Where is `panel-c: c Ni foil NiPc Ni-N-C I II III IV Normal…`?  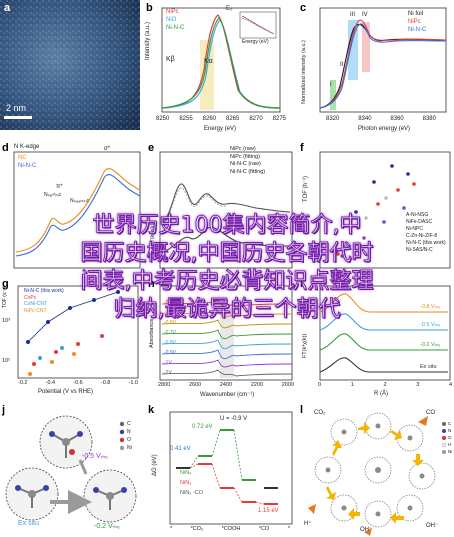 panel-c: c Ni foil NiPc Ni-N-C I II III IV Normal… is located at coordinates (375, 70).